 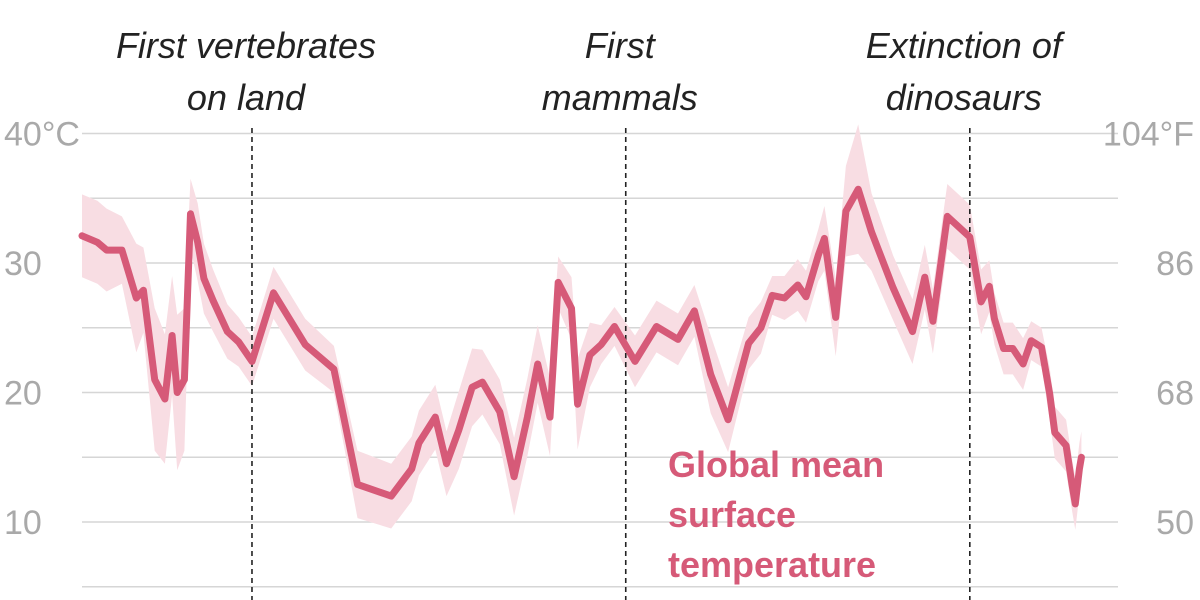 I want to click on event-label-line: on land, so click(x=246, y=97).